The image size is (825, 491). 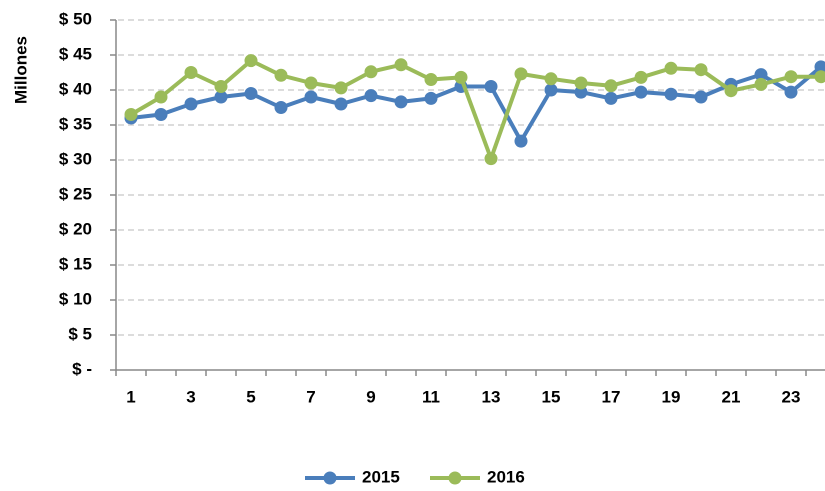 I want to click on y-tick-label: $ 45, so click(x=75, y=53).